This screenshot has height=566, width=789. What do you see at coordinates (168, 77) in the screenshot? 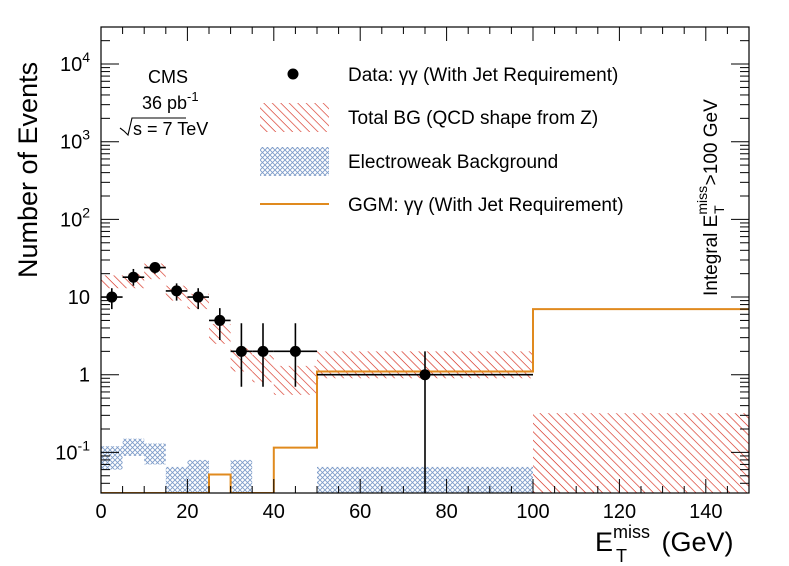
I see `experiment-label: CMS` at bounding box center [168, 77].